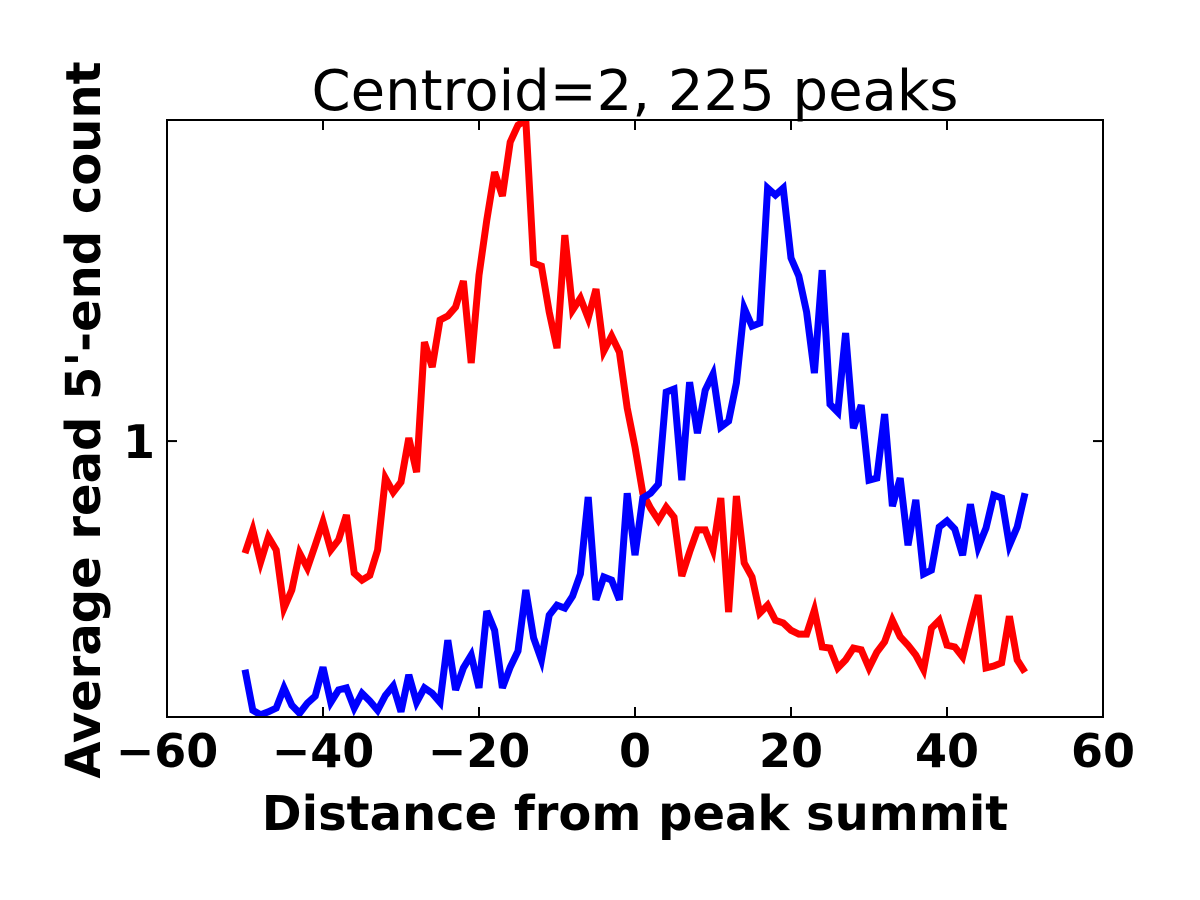 Image resolution: width=1200 pixels, height=900 pixels. What do you see at coordinates (635, 814) in the screenshot?
I see `x-axis-label: Distance from peak summit` at bounding box center [635, 814].